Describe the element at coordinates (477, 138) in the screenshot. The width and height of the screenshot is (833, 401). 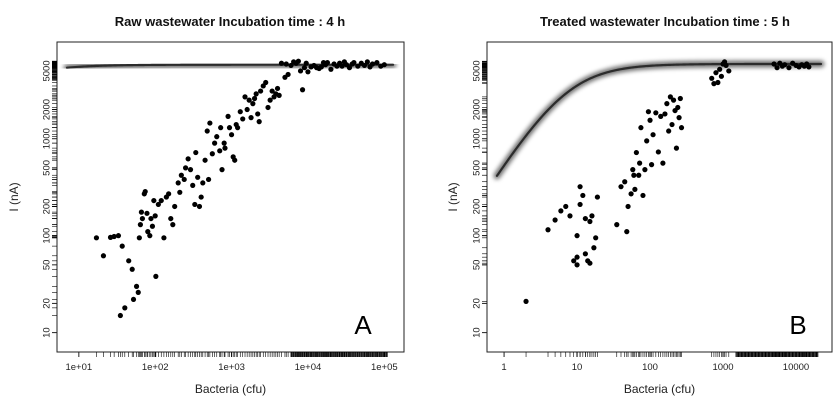
I see `y-tick-label: 1000` at that location.